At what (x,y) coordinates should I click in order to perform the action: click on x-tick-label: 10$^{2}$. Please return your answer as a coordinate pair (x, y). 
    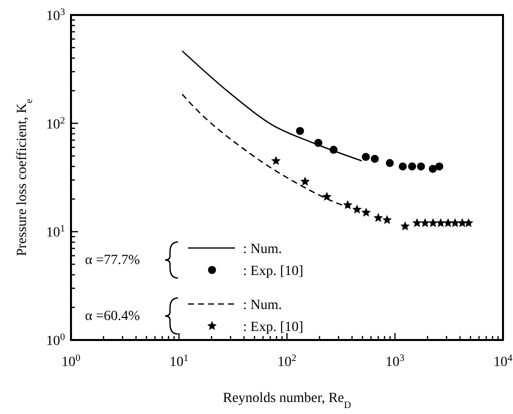
    Looking at the image, I should click on (287, 361).